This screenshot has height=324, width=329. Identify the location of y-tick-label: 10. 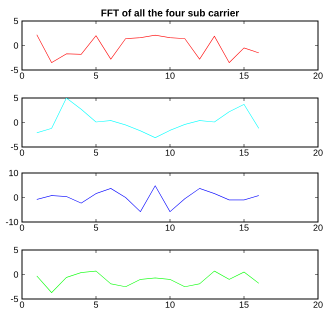
(13, 173).